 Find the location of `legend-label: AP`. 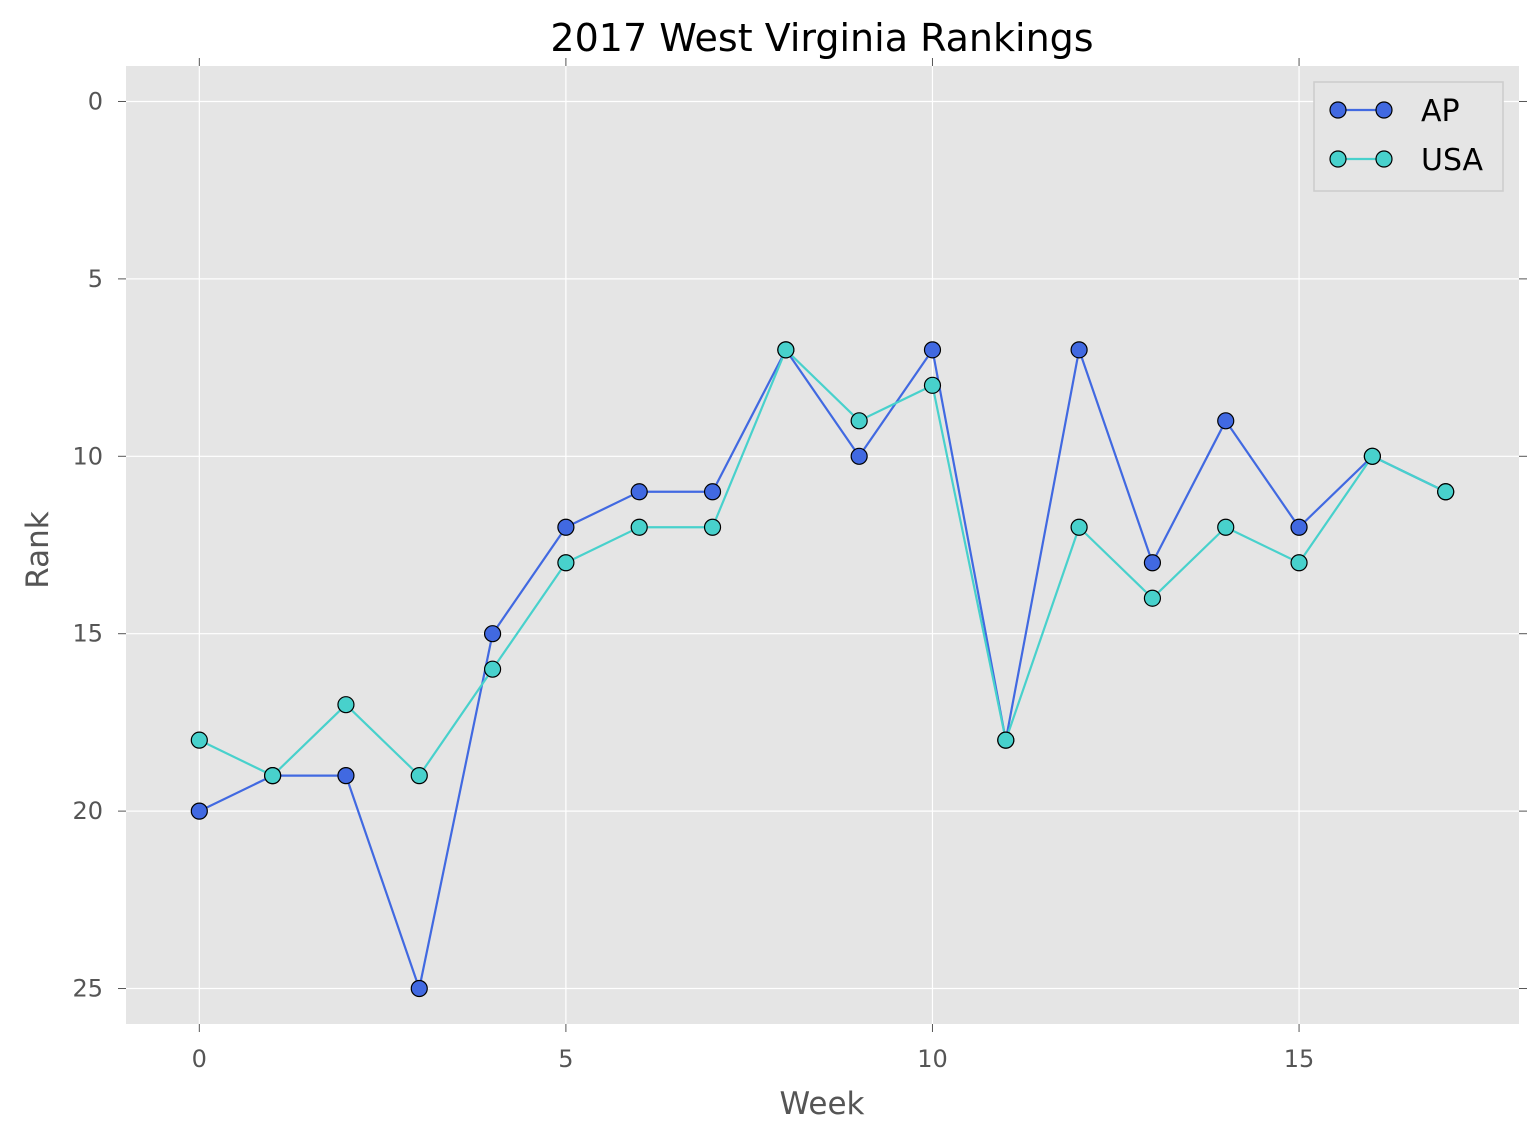

legend-label: AP is located at coordinates (1440, 111).